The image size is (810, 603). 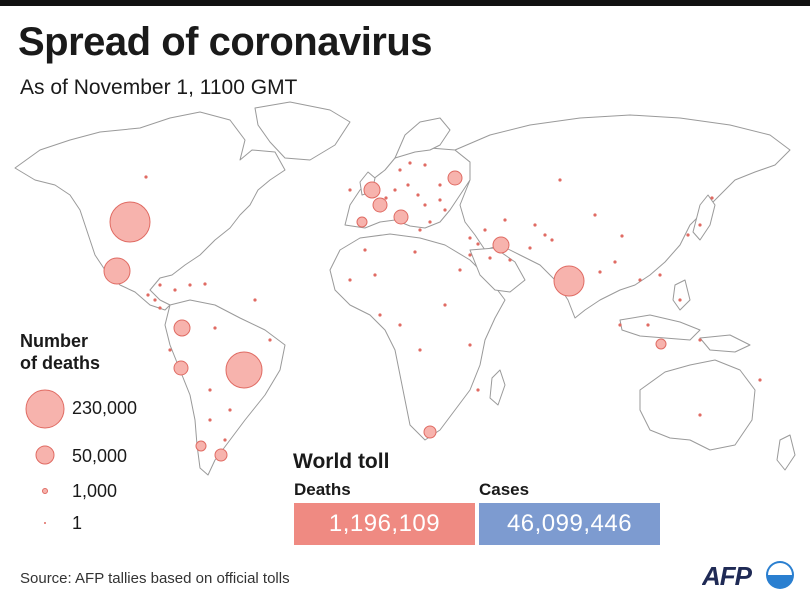 I want to click on legend-label: 230,000, so click(x=105, y=408).